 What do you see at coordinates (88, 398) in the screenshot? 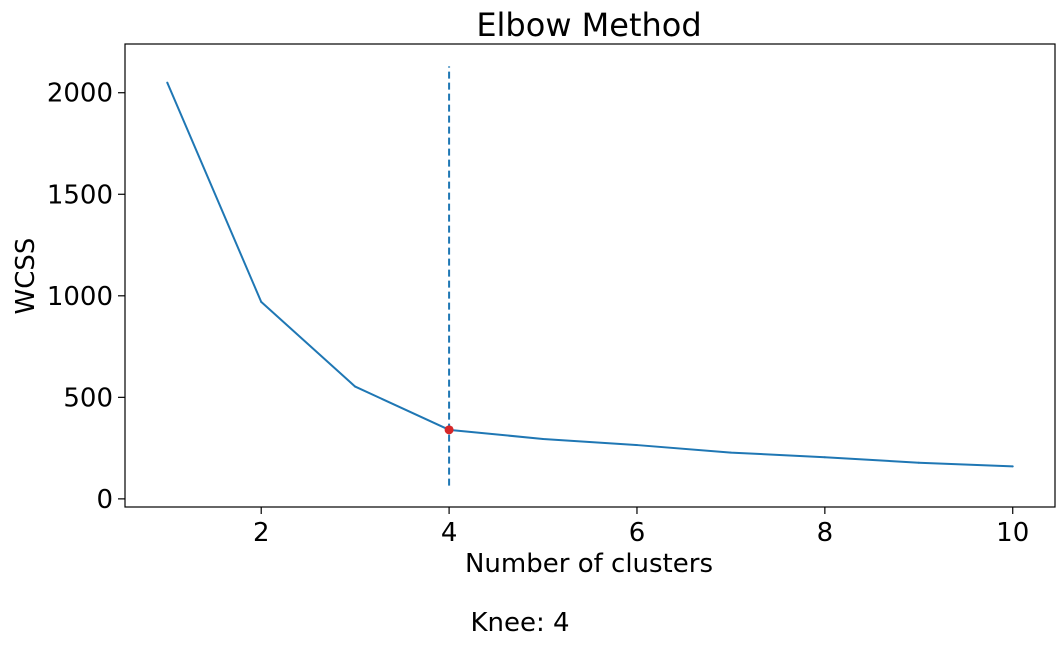
I see `y-tick-label: 500` at bounding box center [88, 398].